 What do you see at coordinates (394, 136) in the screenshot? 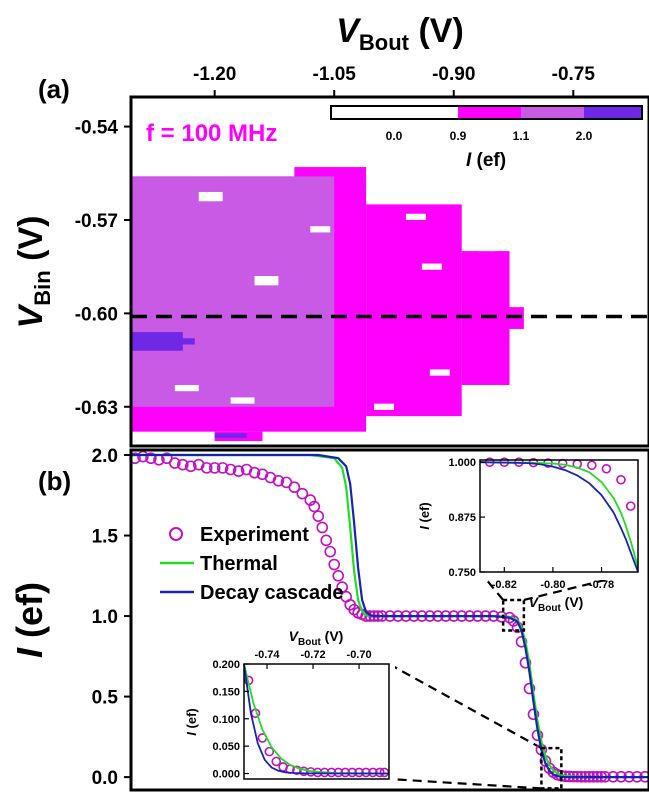
I see `colorbar-tick-label: 0.0` at bounding box center [394, 136].